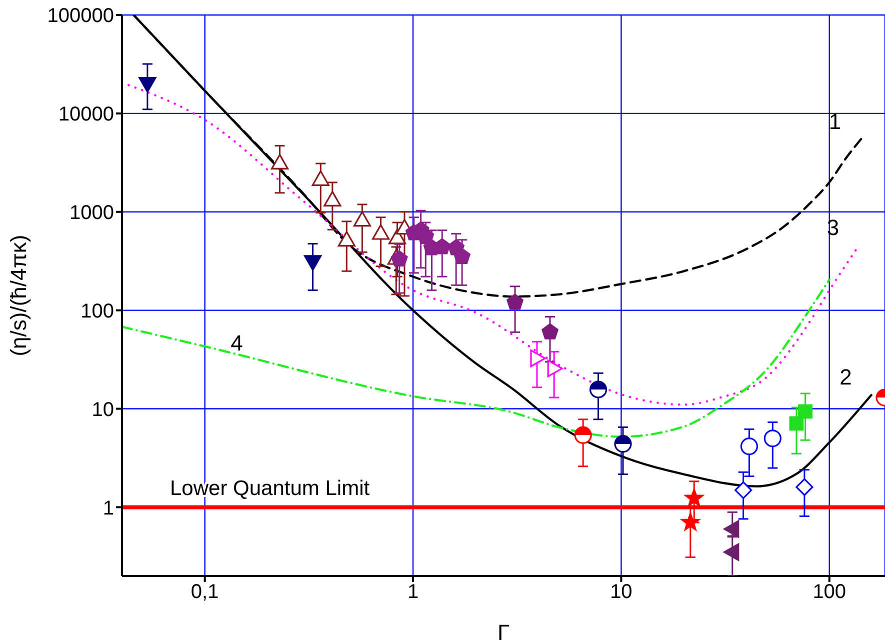  What do you see at coordinates (829, 592) in the screenshot?
I see `x-tick-label: 100` at bounding box center [829, 592].